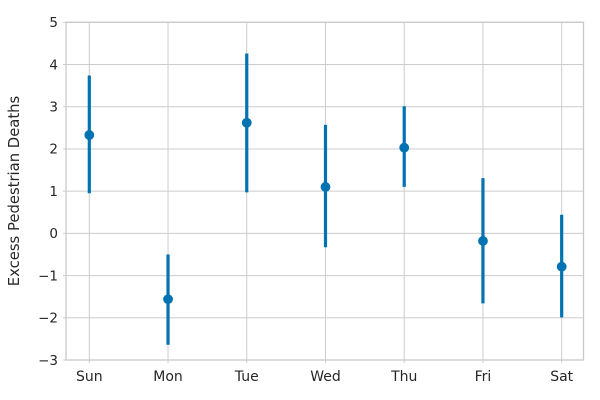  I want to click on x-tick-label: Mon, so click(168, 377).